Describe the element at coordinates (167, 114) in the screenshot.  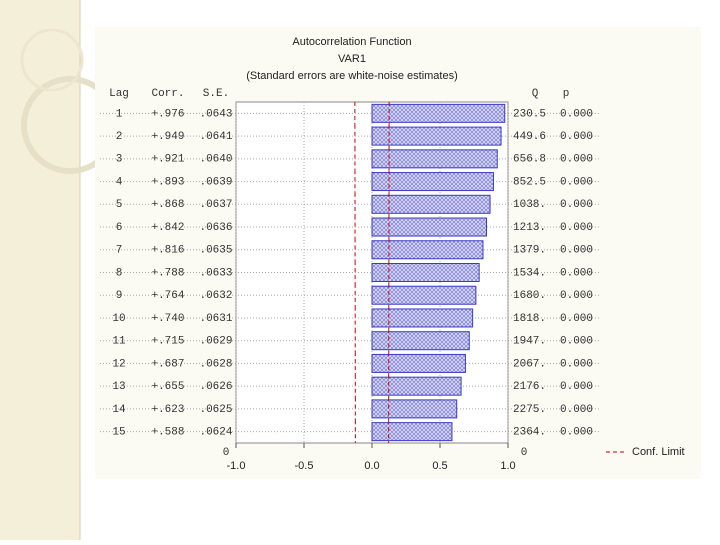
I see `corr-label: +.976` at that location.